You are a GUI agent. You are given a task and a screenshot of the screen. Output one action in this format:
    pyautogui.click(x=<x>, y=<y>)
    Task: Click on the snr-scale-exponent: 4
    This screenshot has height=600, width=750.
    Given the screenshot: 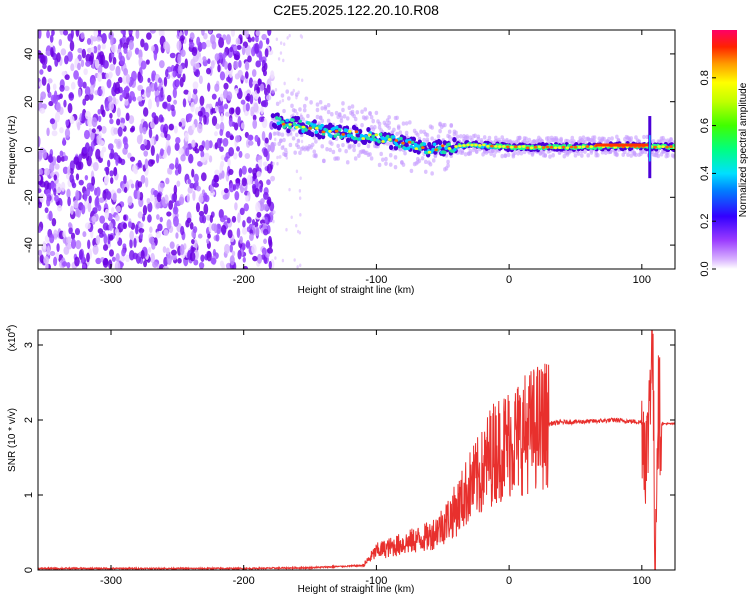 What is the action you would take?
    pyautogui.click(x=9, y=330)
    